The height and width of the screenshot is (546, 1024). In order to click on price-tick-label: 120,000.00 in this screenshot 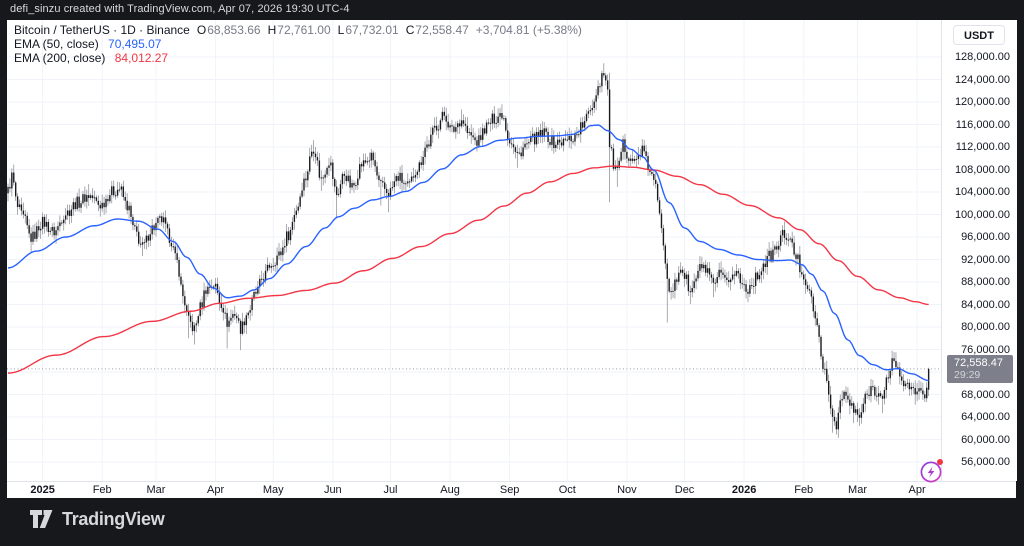, I will do `click(982, 102)`.